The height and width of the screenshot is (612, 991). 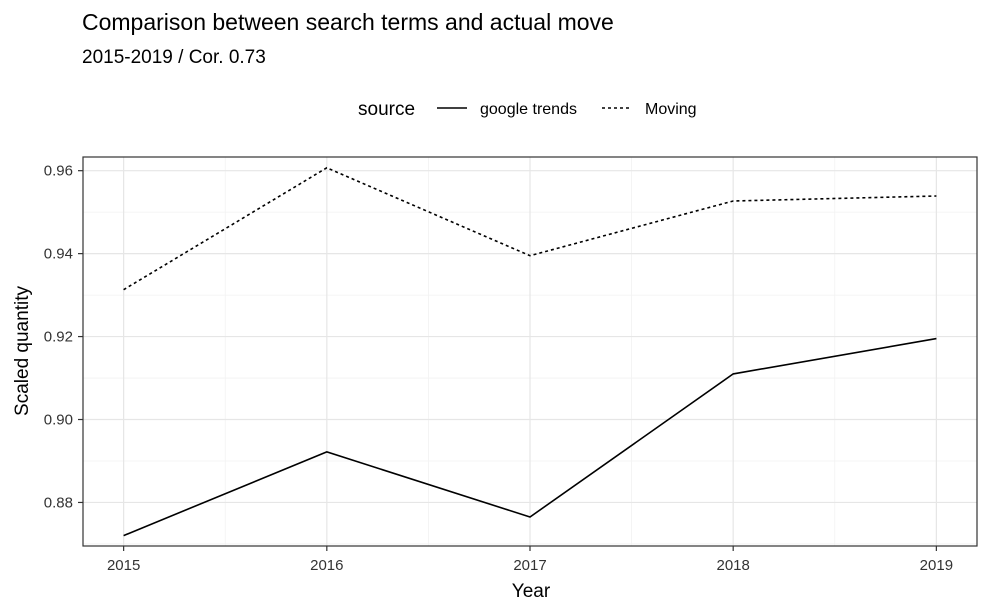 What do you see at coordinates (326, 565) in the screenshot?
I see `x-tick-label: 2016` at bounding box center [326, 565].